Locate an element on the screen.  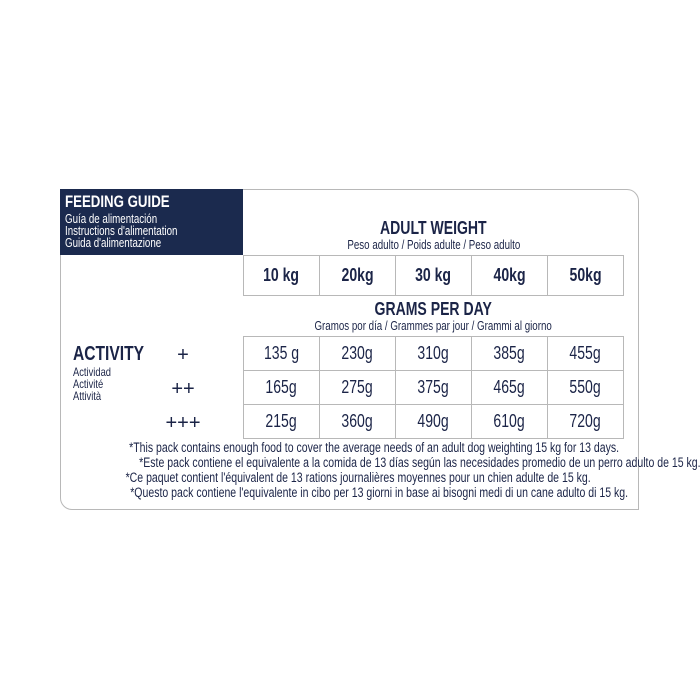
adult-weight-subtitle: Peso adulto / Poids adulte / Peso adulto is located at coordinates (433, 245).